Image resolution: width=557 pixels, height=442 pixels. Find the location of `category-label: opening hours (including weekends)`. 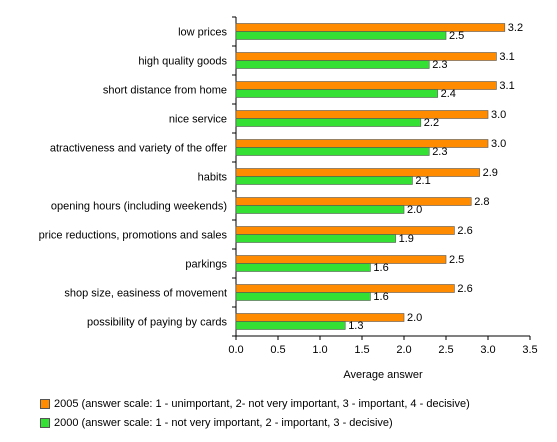

category-label: opening hours (including weekends) is located at coordinates (139, 207).